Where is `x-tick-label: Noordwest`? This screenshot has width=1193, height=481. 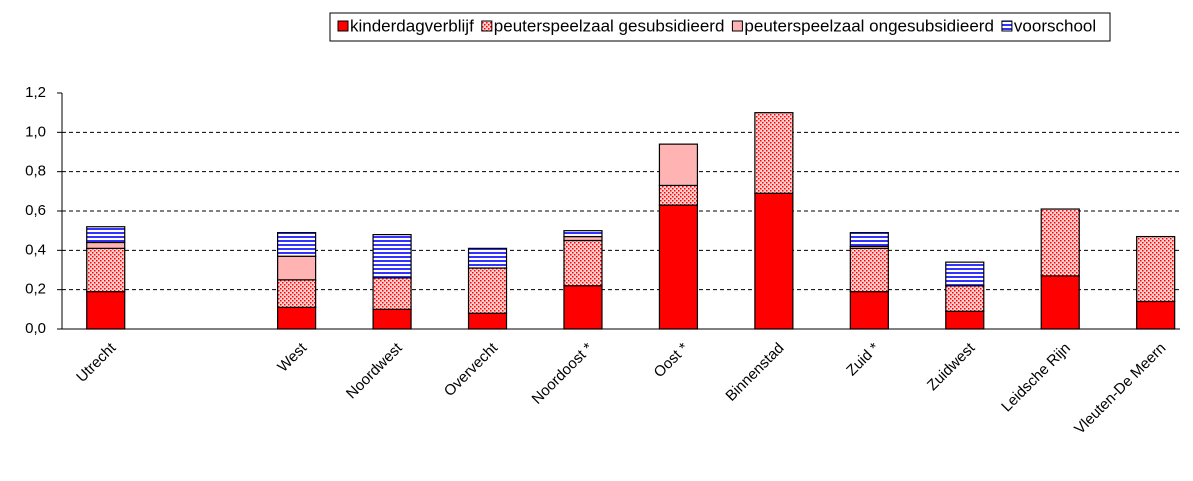 x-tick-label: Noordwest is located at coordinates (374, 370).